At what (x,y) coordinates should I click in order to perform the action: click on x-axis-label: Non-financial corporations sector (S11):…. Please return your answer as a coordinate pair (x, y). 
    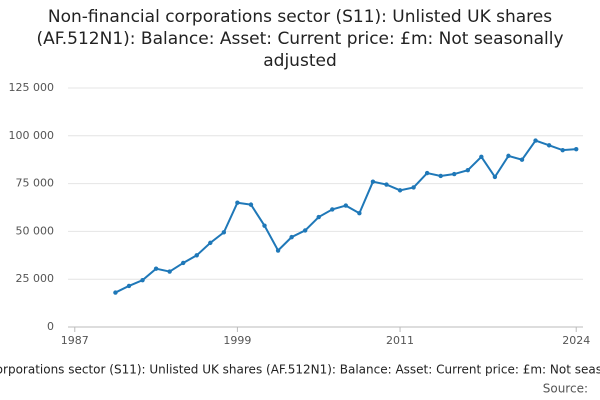
    Looking at the image, I should click on (300, 370).